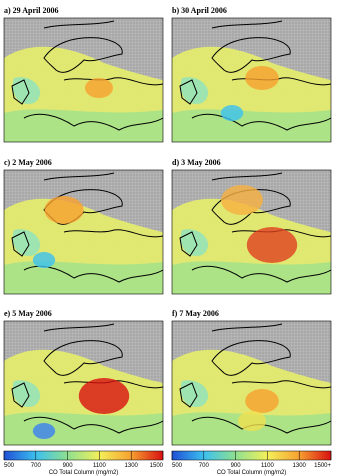 The image size is (338, 476). Describe the element at coordinates (28, 162) in the screenshot. I see `panel-title: c) 2 May 2006` at that location.